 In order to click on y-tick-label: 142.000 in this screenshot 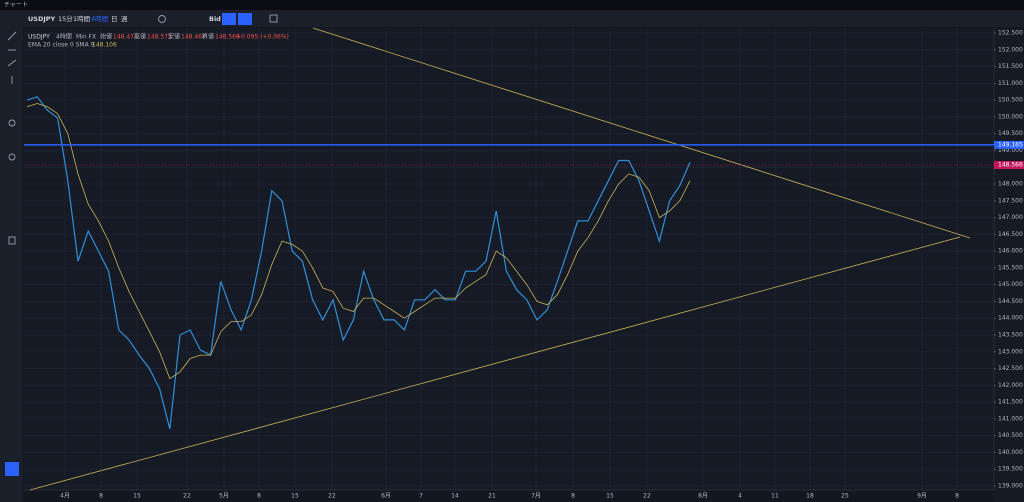, I will do `click(1010, 385)`.